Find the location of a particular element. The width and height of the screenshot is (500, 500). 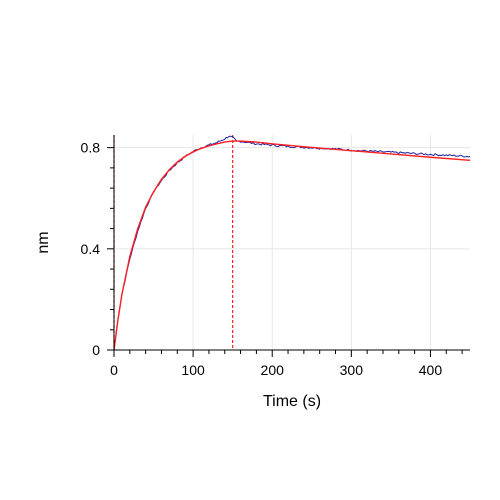

x-tick-label-2: 200 is located at coordinates (273, 370).